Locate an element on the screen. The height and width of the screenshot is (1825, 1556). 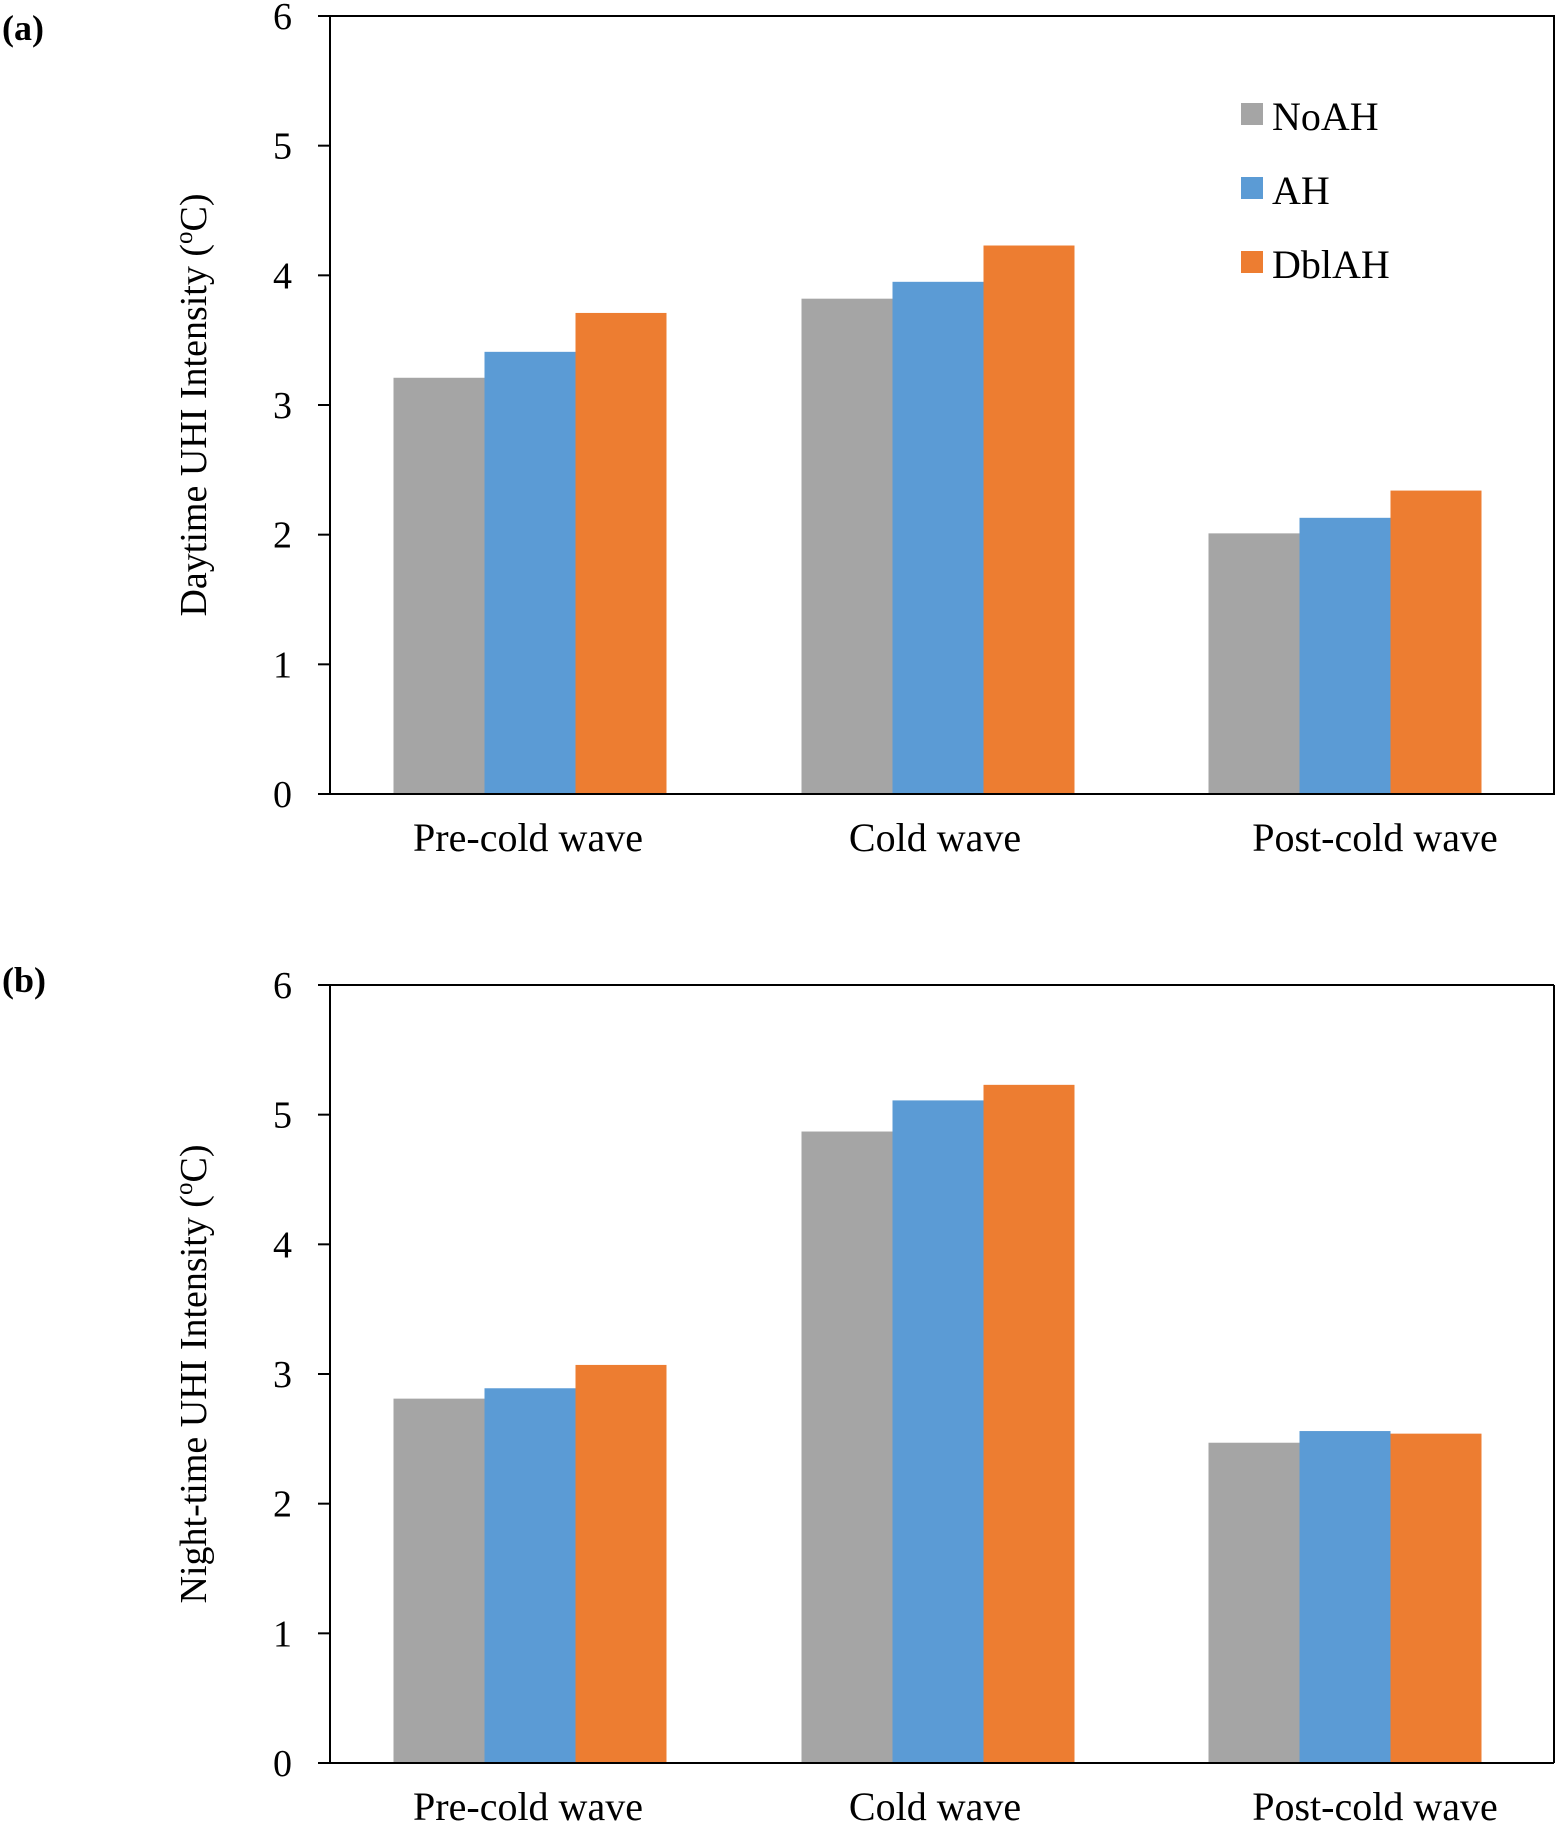
y-axis-title-b: Night-time UHI Intensity (oC) is located at coordinates (193, 1374).